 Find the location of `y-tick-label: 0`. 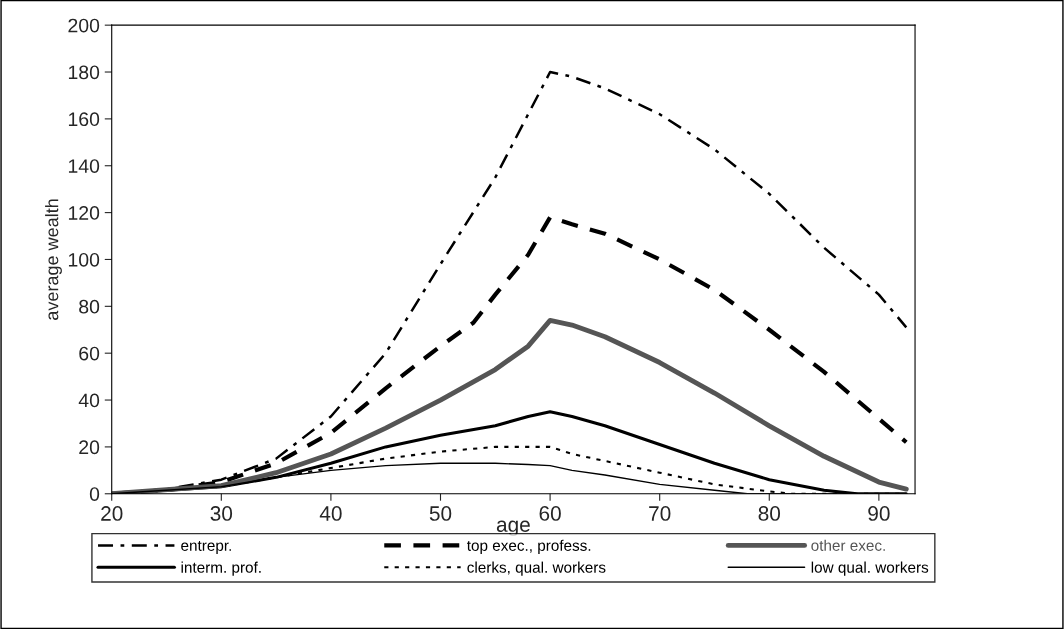

y-tick-label: 0 is located at coordinates (94, 494).